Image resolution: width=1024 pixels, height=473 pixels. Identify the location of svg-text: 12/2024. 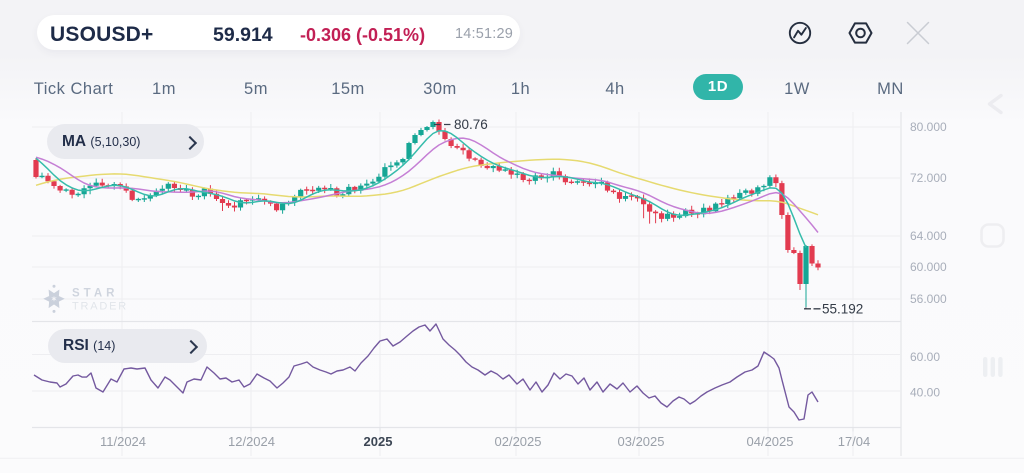
(251, 441).